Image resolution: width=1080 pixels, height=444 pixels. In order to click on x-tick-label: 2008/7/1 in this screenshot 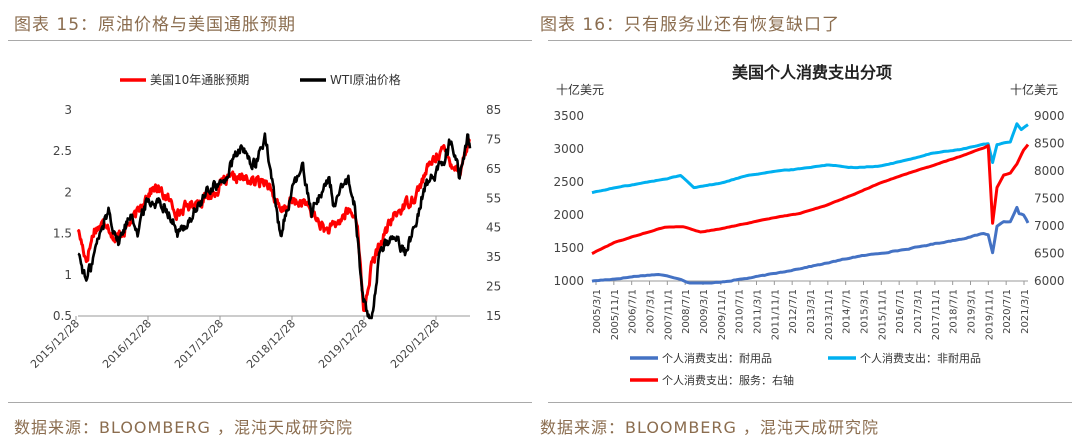, I will do `click(686, 311)`.